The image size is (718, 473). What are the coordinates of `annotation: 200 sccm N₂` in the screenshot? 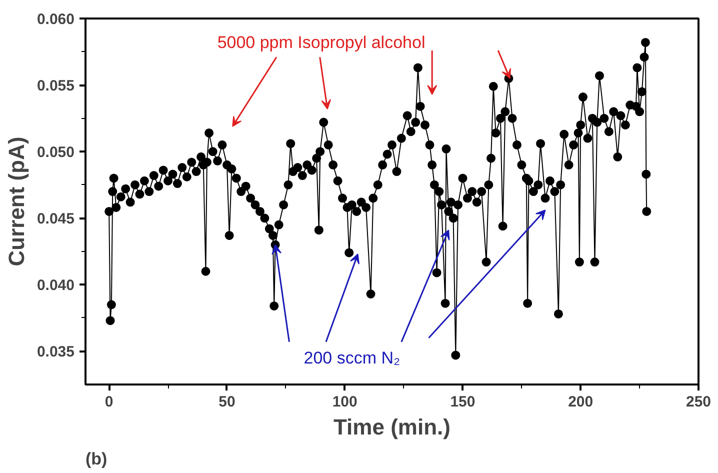 It's located at (352, 358).